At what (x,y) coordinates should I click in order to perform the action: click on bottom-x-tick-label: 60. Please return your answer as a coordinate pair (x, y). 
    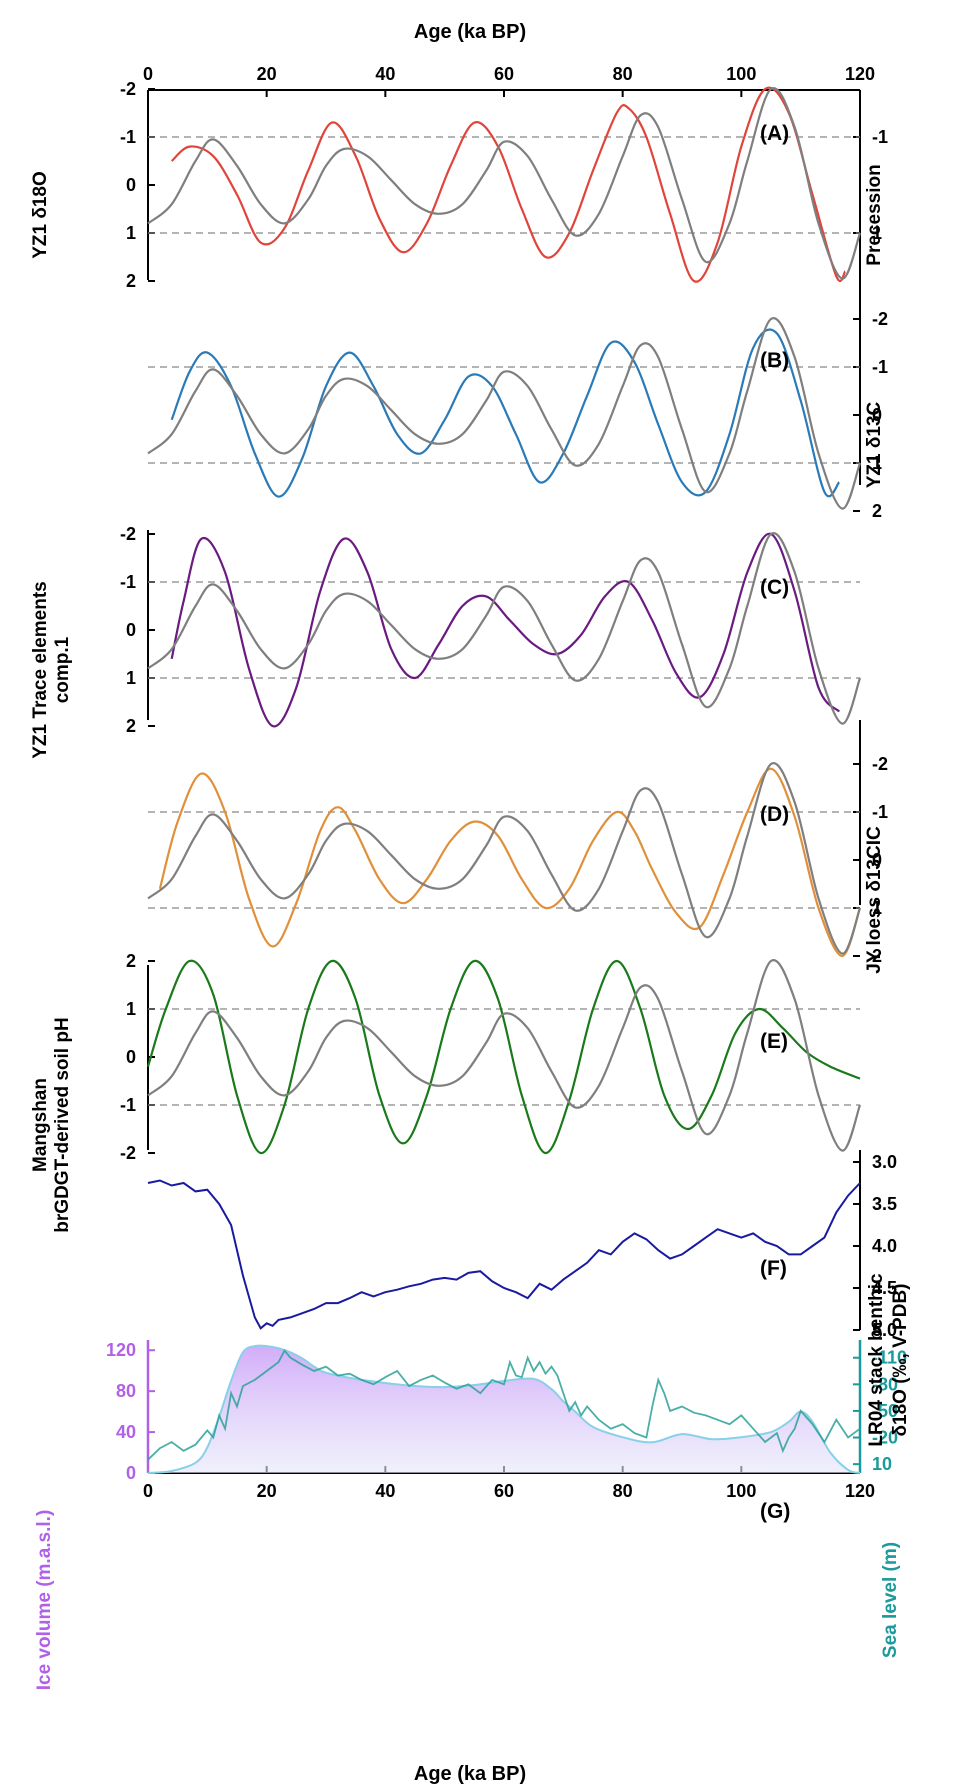
    Looking at the image, I should click on (504, 1491).